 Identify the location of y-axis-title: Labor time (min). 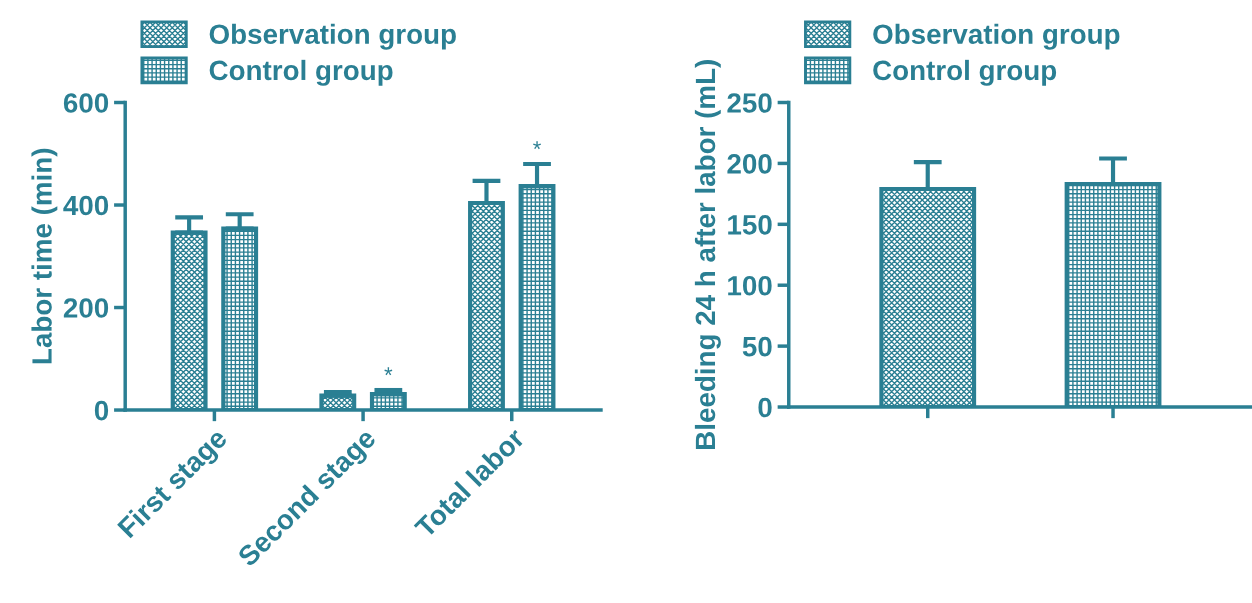
(44, 256).